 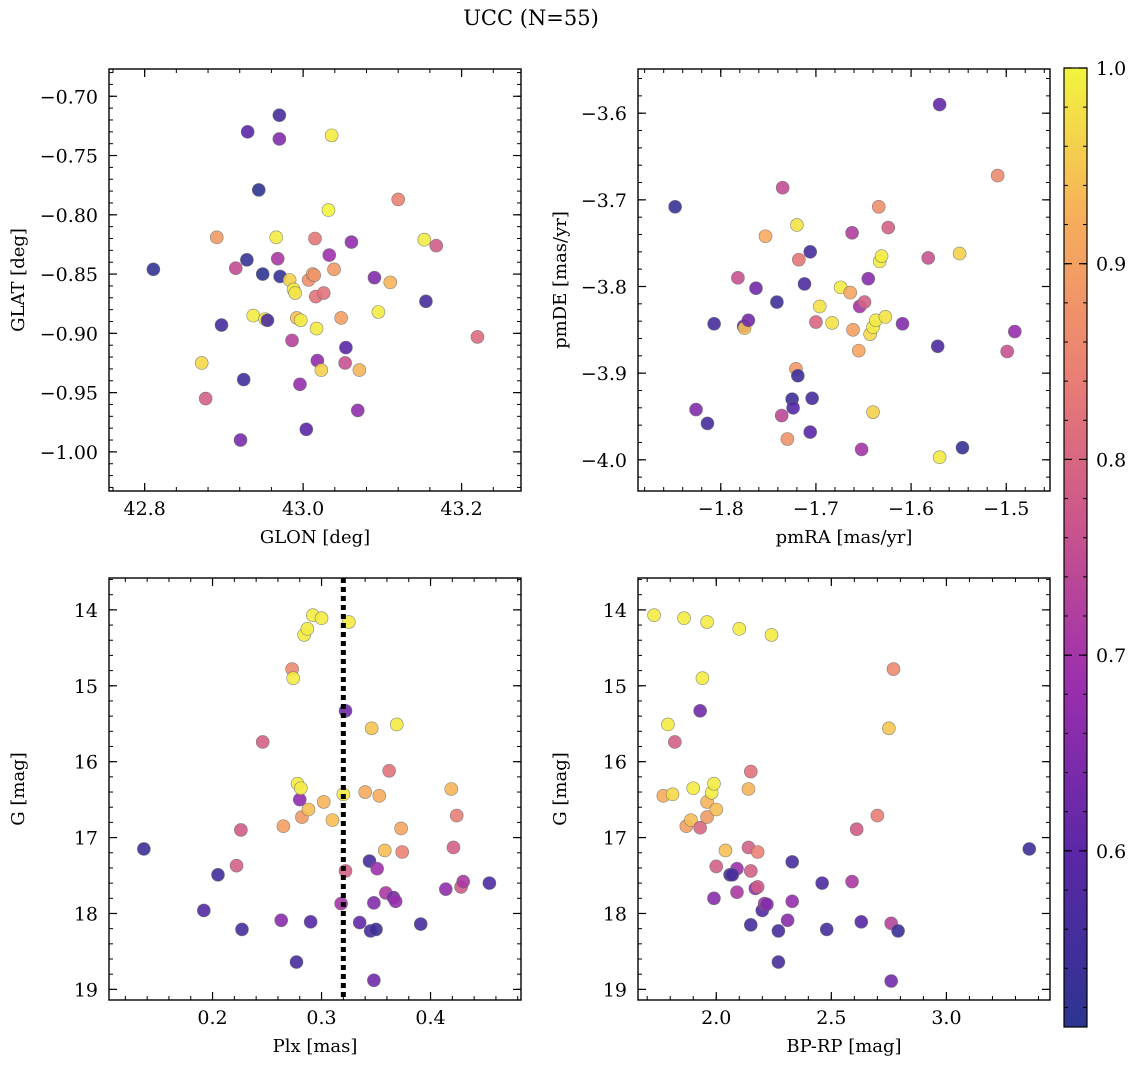 I want to click on x-tick-label: −1.8, so click(x=721, y=509).